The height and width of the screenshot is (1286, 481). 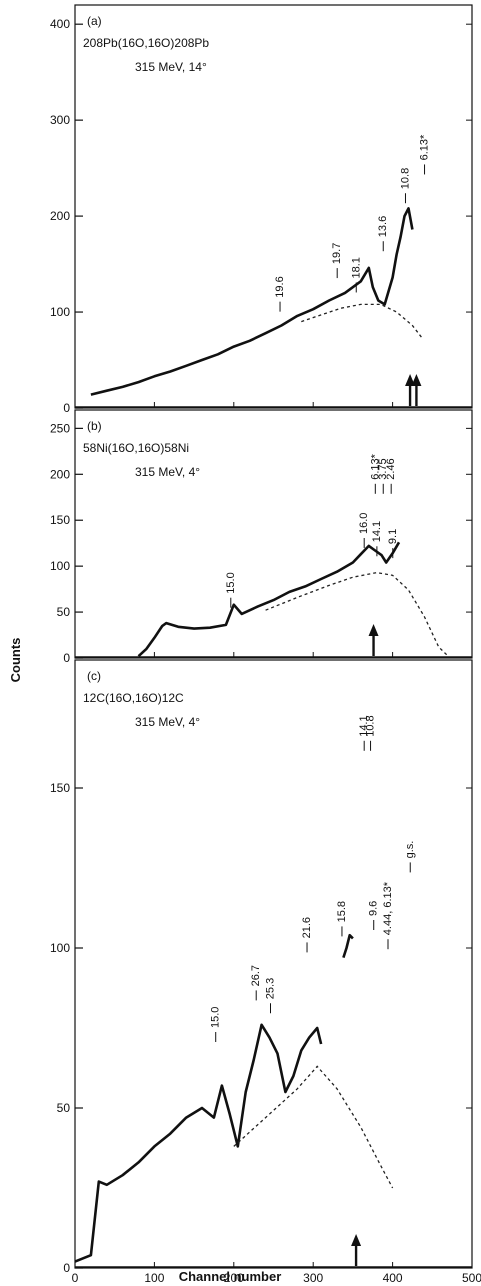 I want to click on panel-b-conditions: 315 MeV, 4°, so click(x=167, y=472).